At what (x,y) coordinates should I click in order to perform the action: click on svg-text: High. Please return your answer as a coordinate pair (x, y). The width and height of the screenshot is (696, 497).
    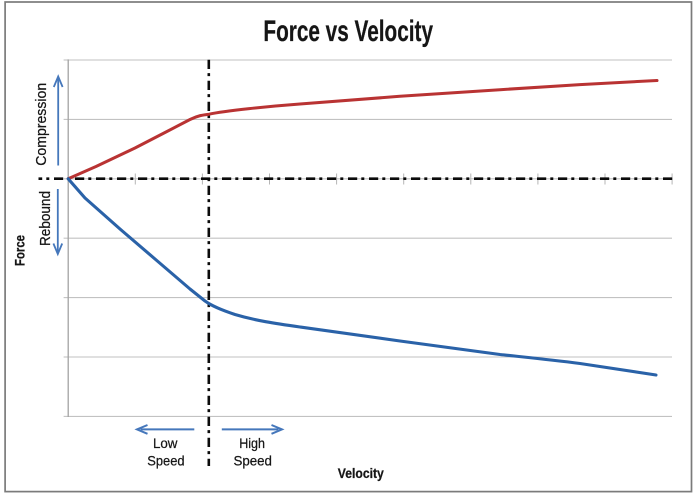
    Looking at the image, I should click on (252, 443).